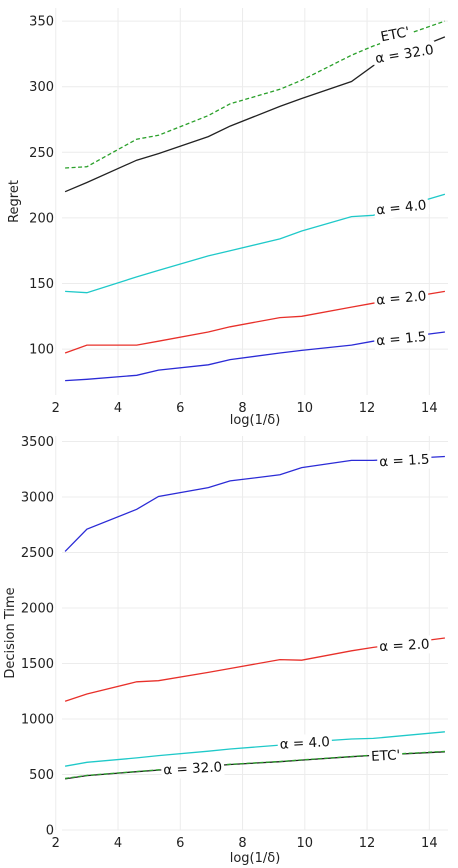 This screenshot has height=868, width=458. Describe the element at coordinates (37, 498) in the screenshot. I see `y-tick-label: 3000` at that location.